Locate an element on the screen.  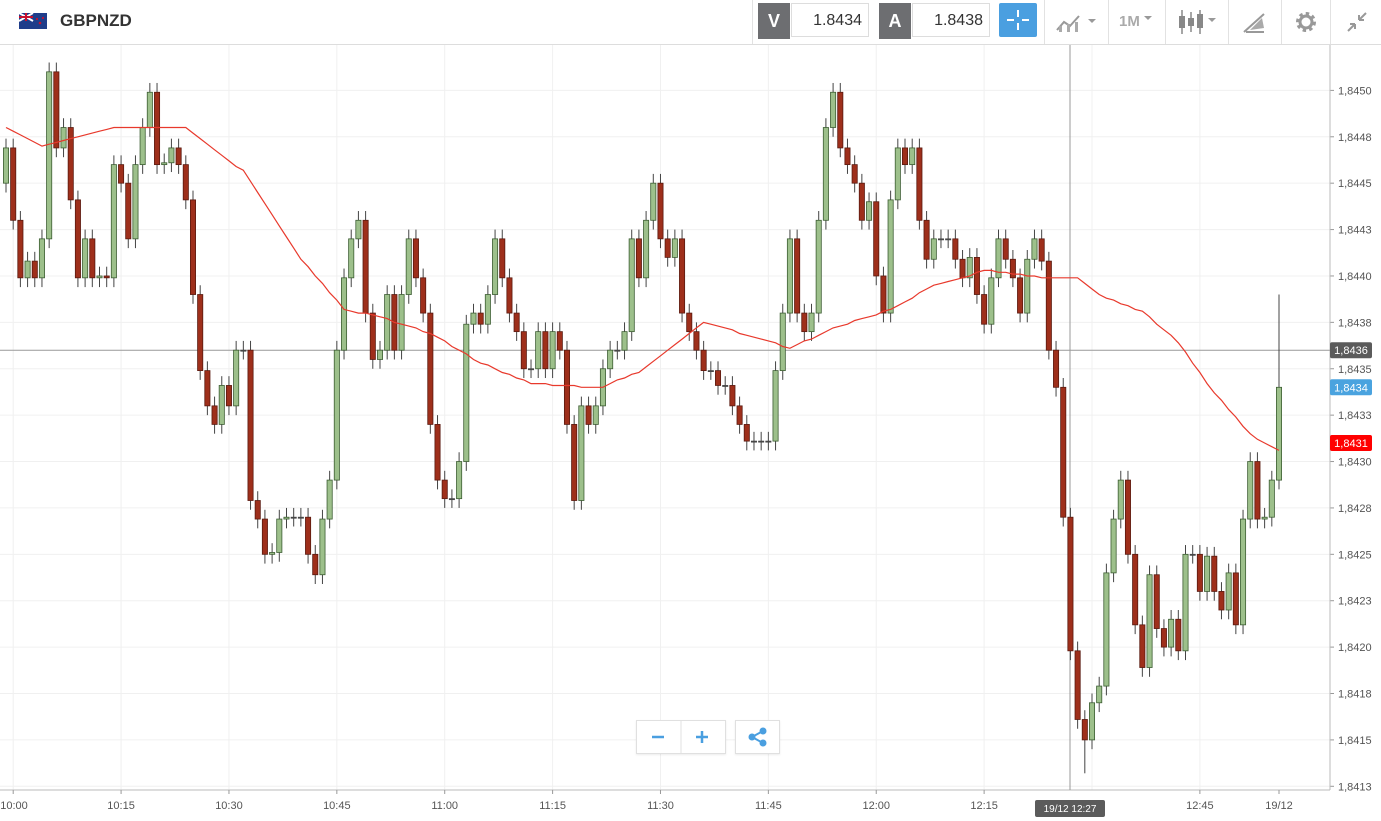
zoom-out-button is located at coordinates (658, 737).